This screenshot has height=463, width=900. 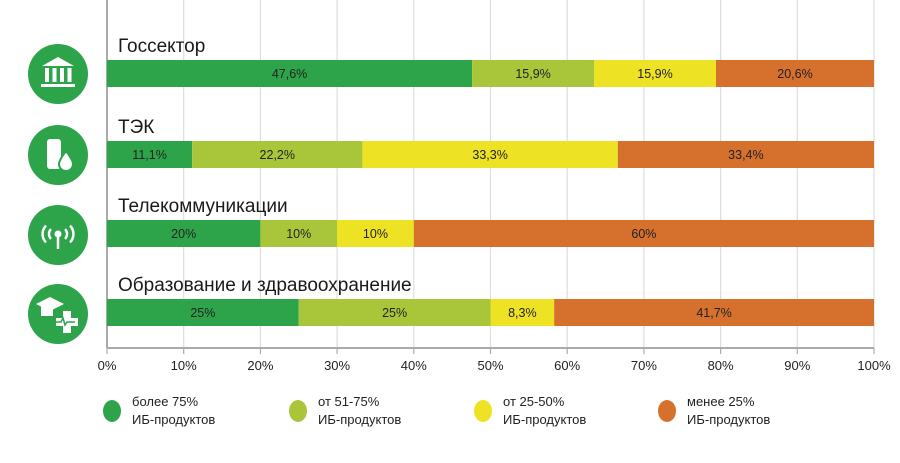 I want to click on data-label: 33,4%, so click(x=745, y=155).